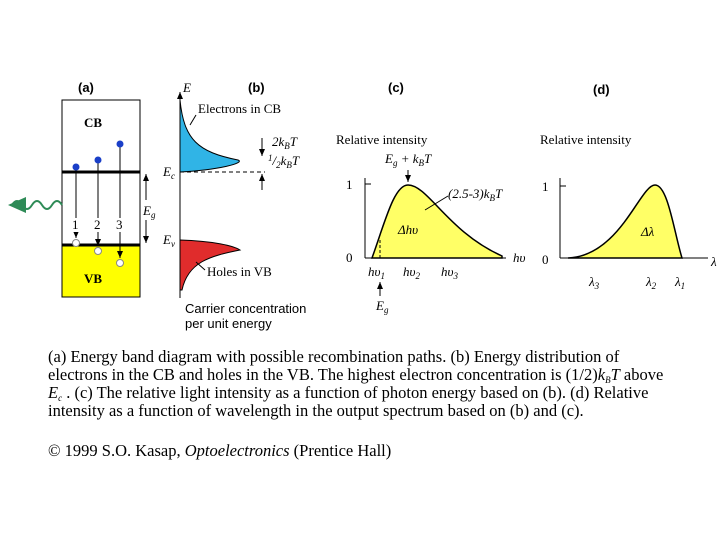  Describe the element at coordinates (93, 278) in the screenshot. I see `vb: VB` at that location.